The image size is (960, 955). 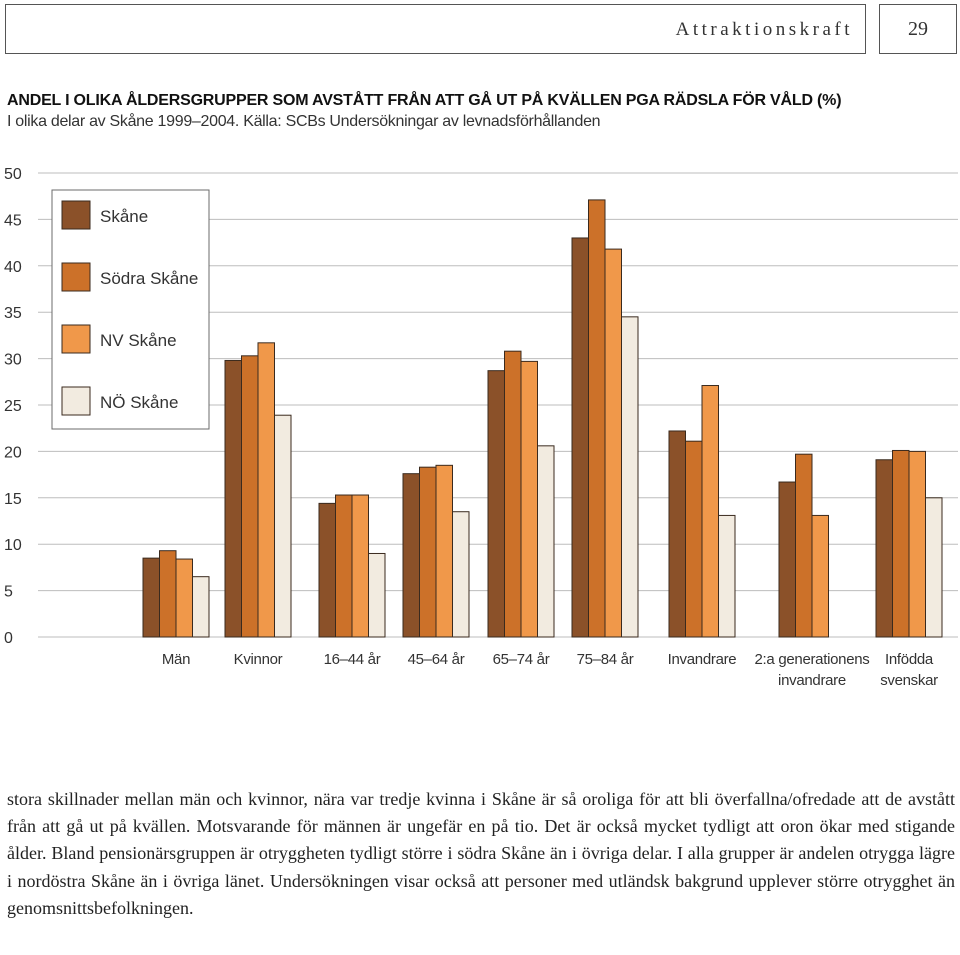 I want to click on x-tick-label: Kvinnor, so click(x=258, y=659).